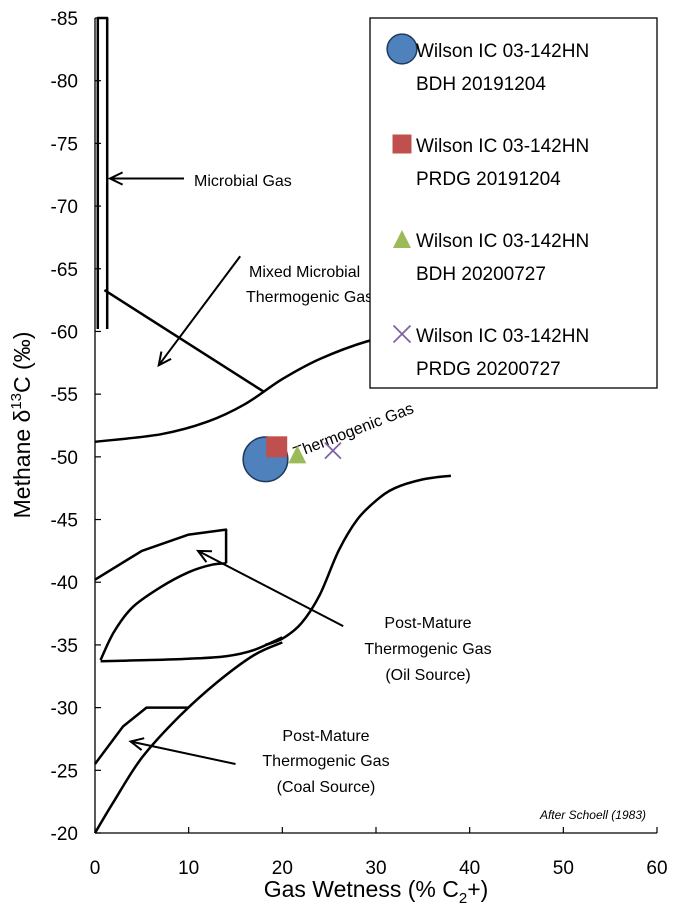  Describe the element at coordinates (402, 334) in the screenshot. I see `legend-marker-x` at that location.